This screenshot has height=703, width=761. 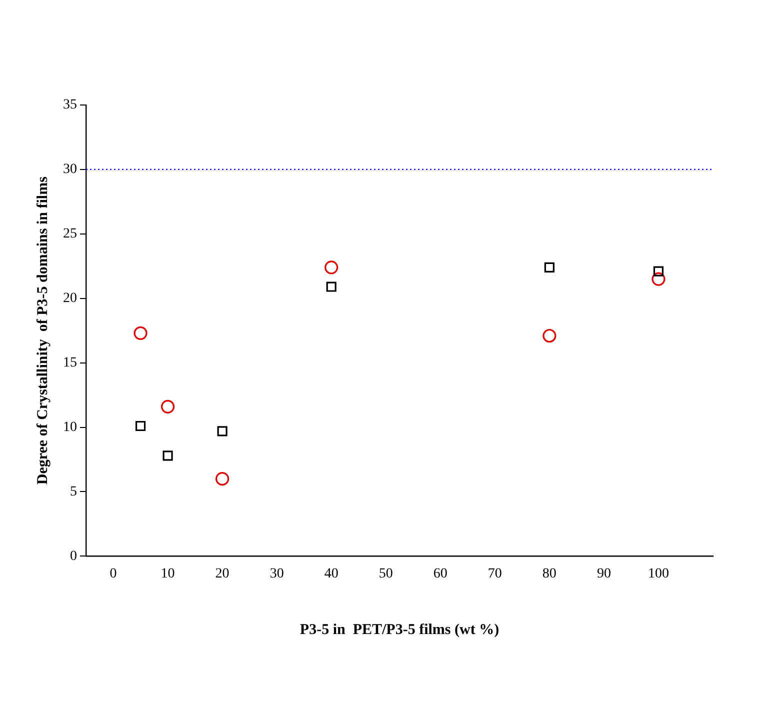 I want to click on y-tick-label: 10, so click(x=70, y=427).